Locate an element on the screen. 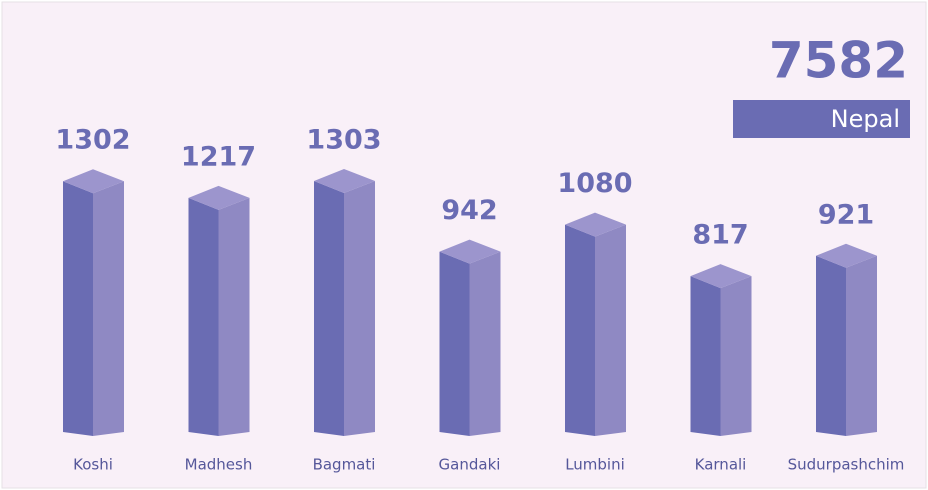 Image resolution: width=928 pixels, height=490 pixels. category-label: Lumbini is located at coordinates (595, 465).